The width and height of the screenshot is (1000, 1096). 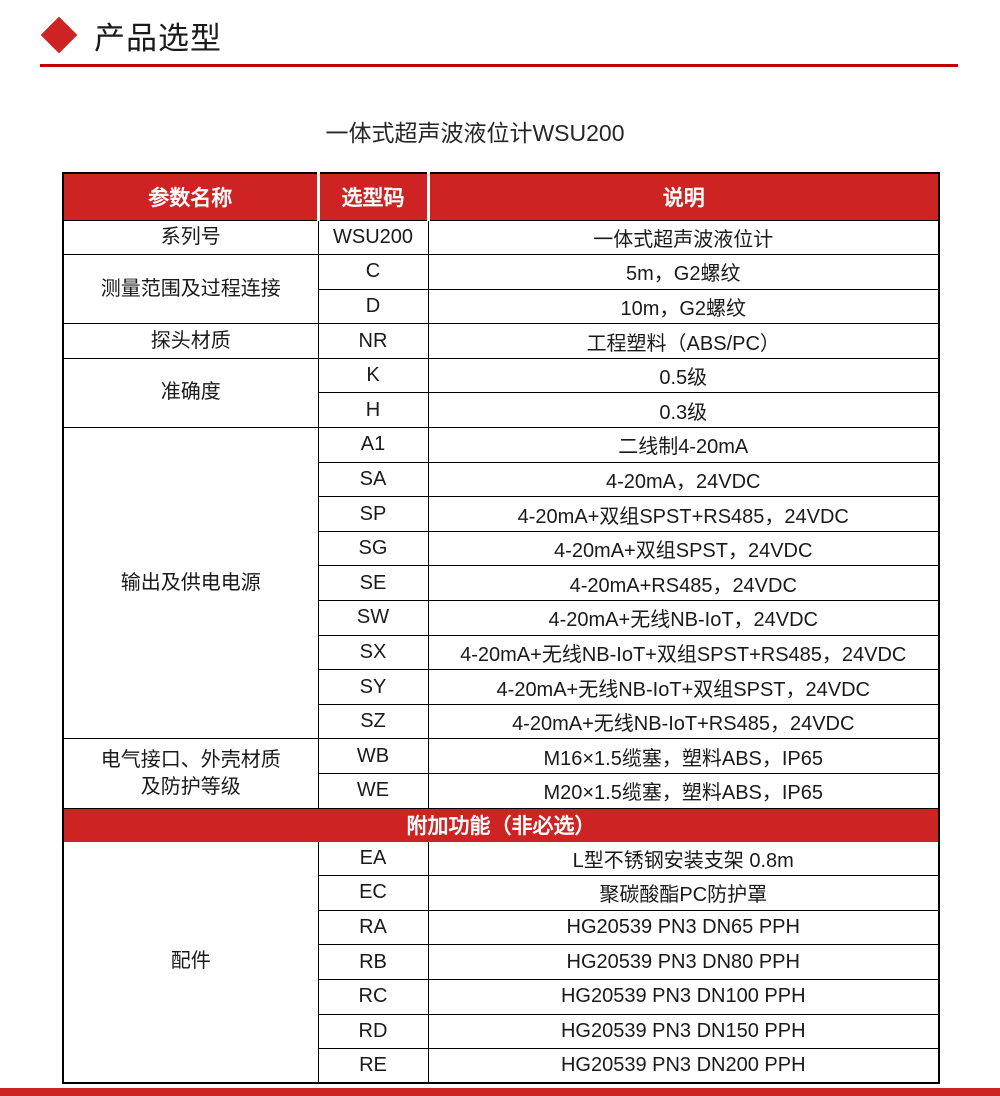 What do you see at coordinates (683, 445) in the screenshot?
I see `desc-cell: 二线制4-20mA` at bounding box center [683, 445].